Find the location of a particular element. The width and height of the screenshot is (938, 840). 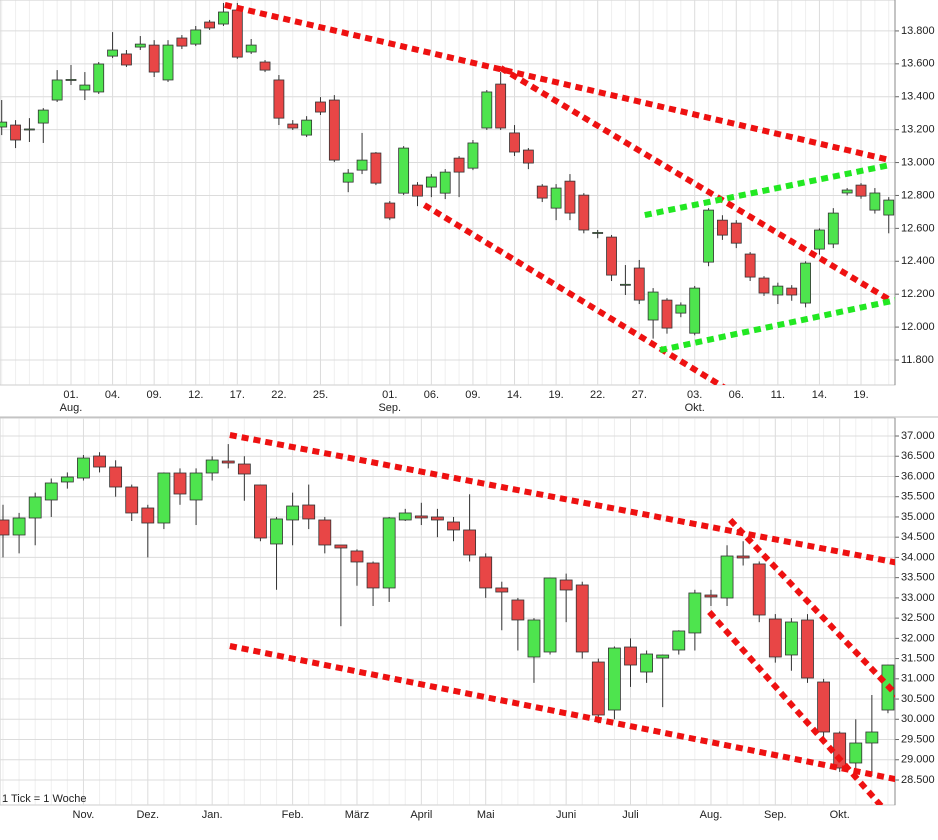

x-tick-label: Feb. is located at coordinates (293, 815).